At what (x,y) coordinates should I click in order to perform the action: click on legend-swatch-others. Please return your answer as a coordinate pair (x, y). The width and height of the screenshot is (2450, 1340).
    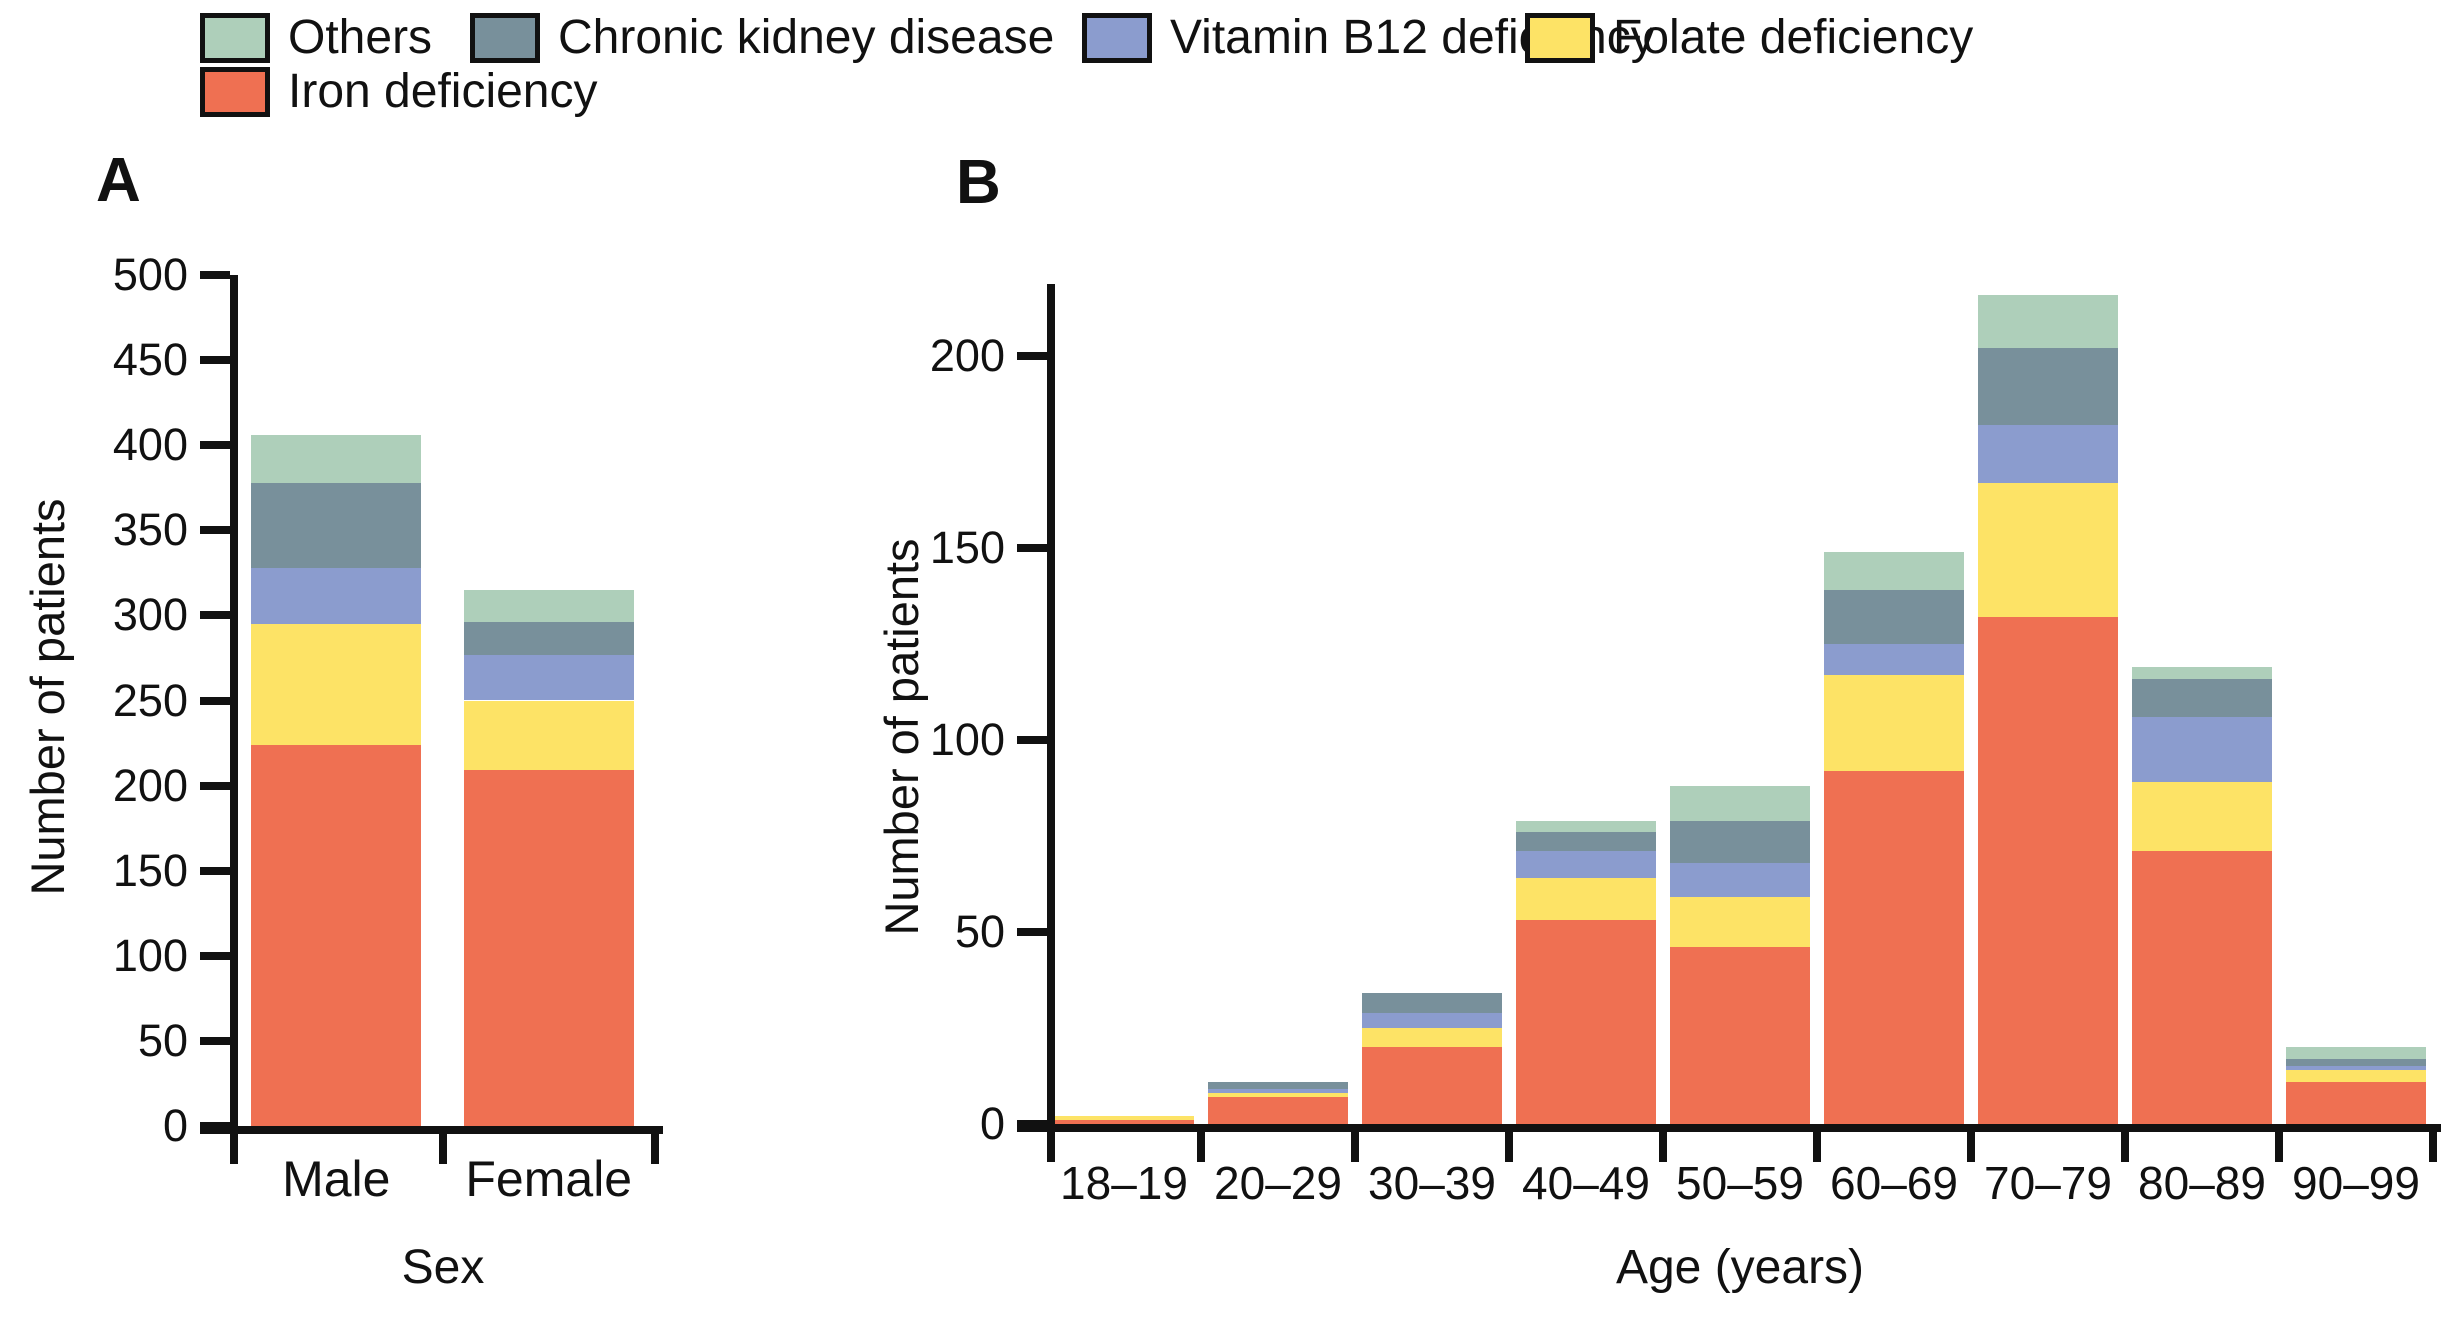
    Looking at the image, I should click on (235, 38).